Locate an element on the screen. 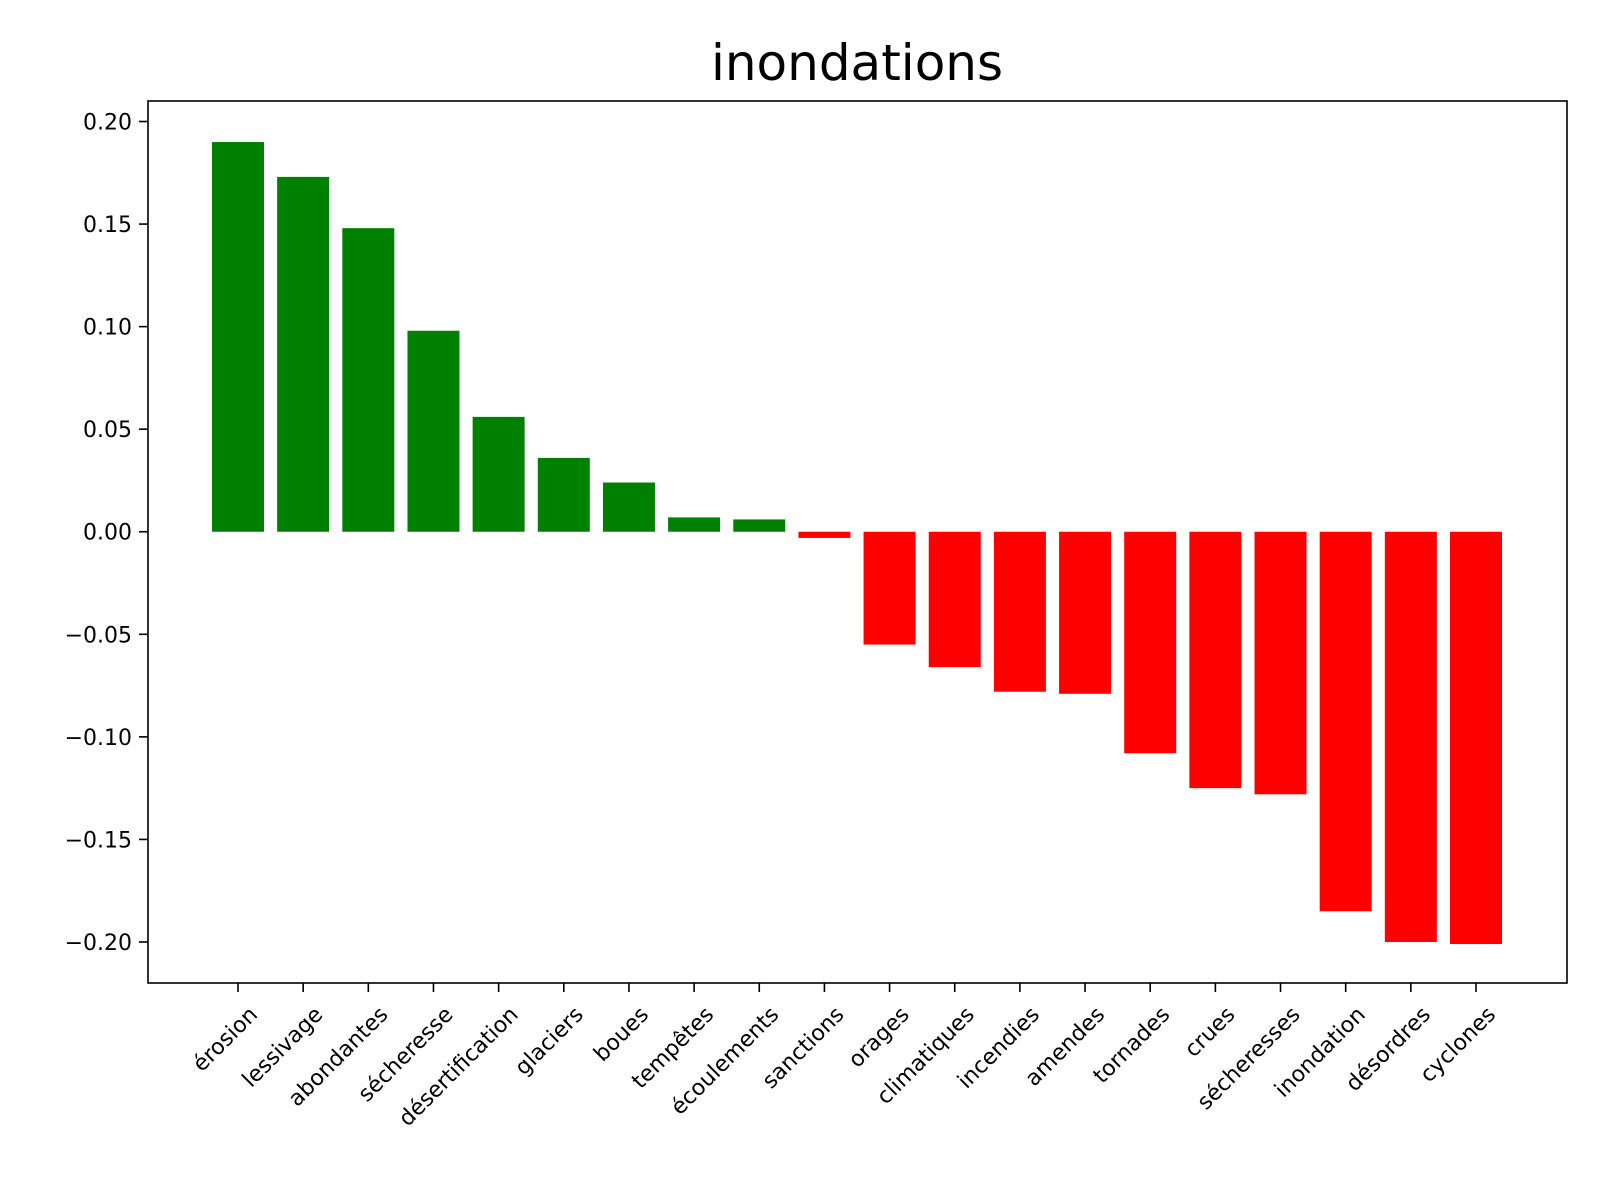 The image size is (1600, 1200). x-tick-label: boues is located at coordinates (621, 1034).